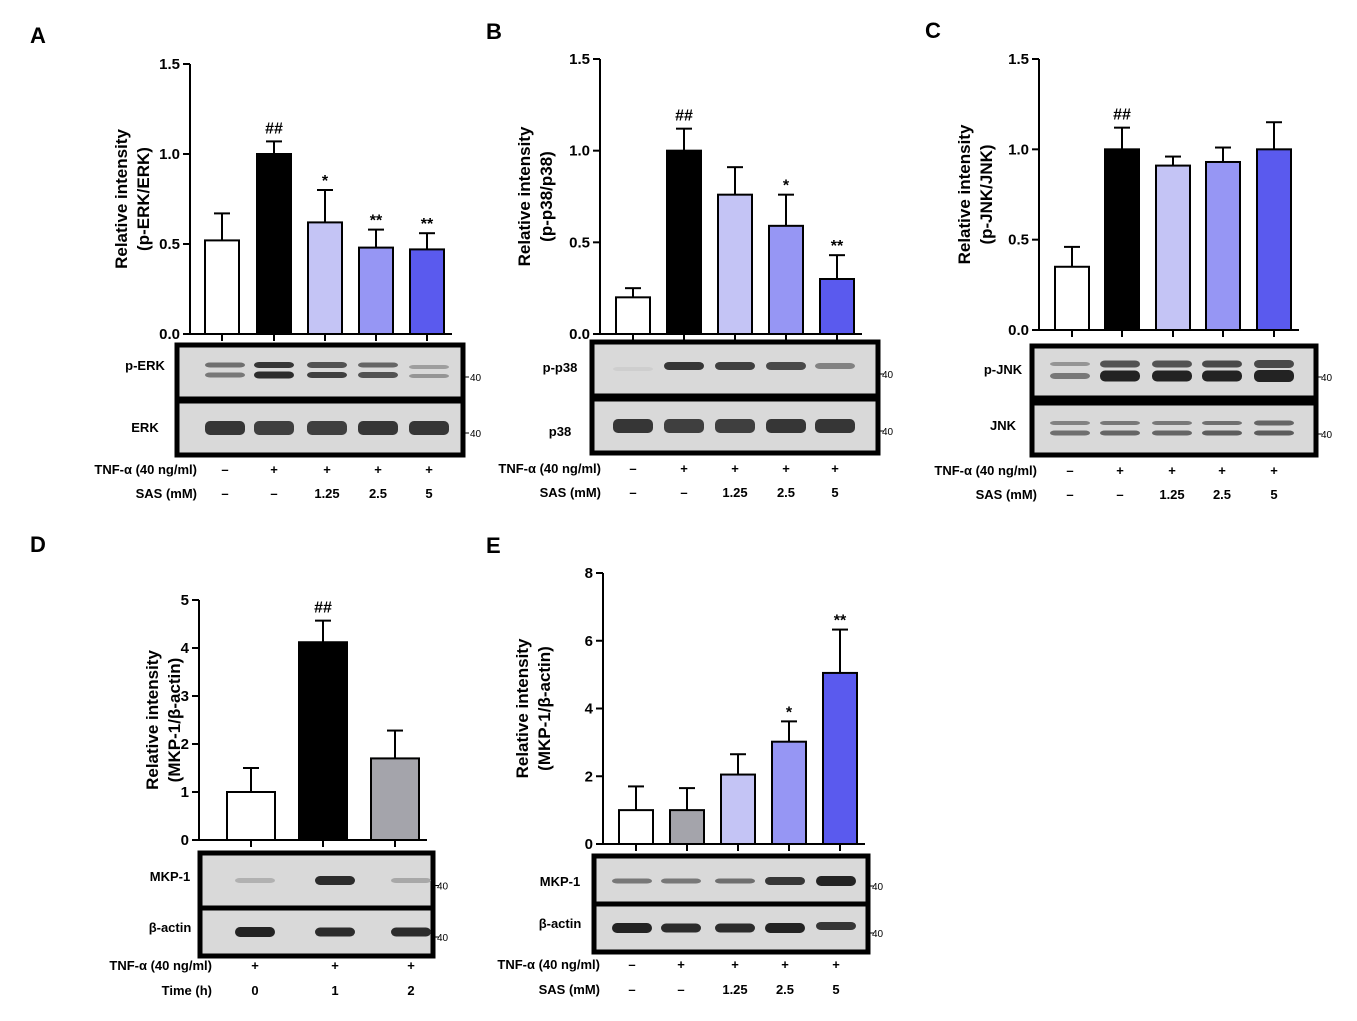 The image size is (1357, 1021). Describe the element at coordinates (132, 199) in the screenshot. I see `y-axis-label: Relative intensity (p-ERK/ERK)` at that location.